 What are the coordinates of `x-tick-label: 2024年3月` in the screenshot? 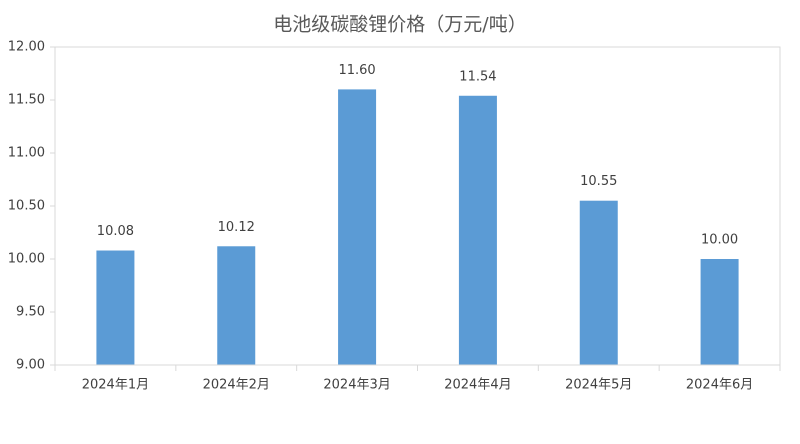 It's located at (356, 385).